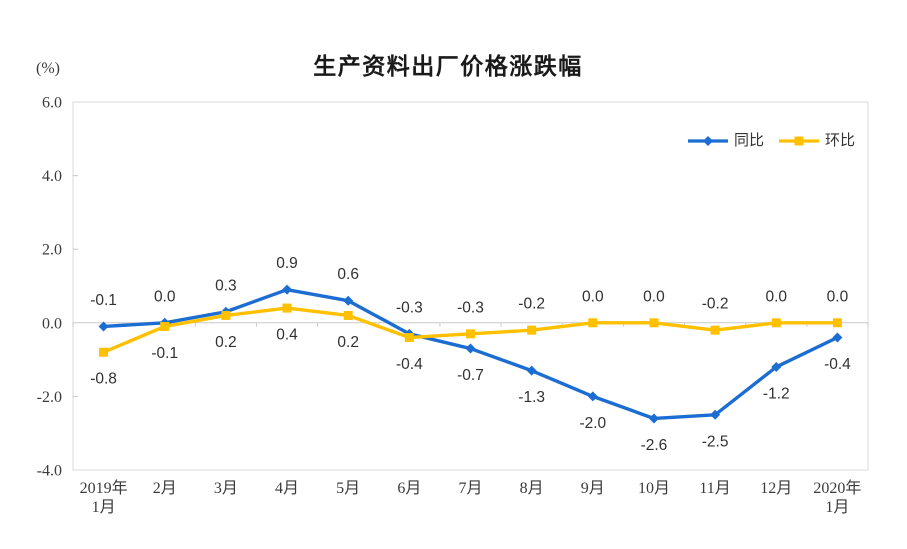 The image size is (907, 549). What do you see at coordinates (52, 250) in the screenshot?
I see `y-tick-label: 2.0` at bounding box center [52, 250].